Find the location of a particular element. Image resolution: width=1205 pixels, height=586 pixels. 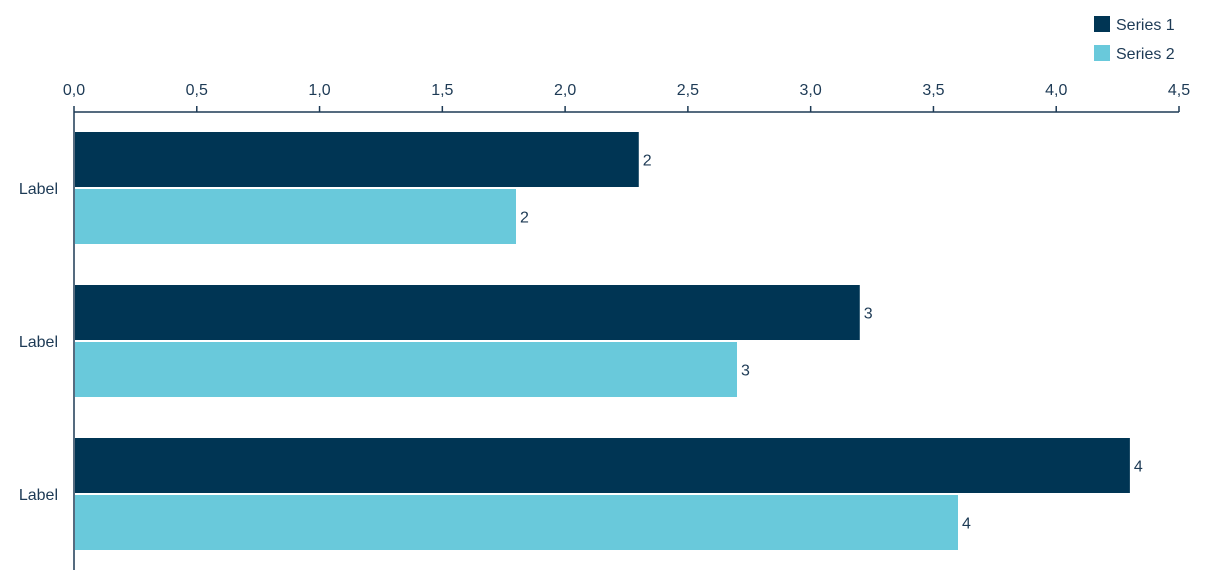

x-tick-label: 2,0 is located at coordinates (565, 90).